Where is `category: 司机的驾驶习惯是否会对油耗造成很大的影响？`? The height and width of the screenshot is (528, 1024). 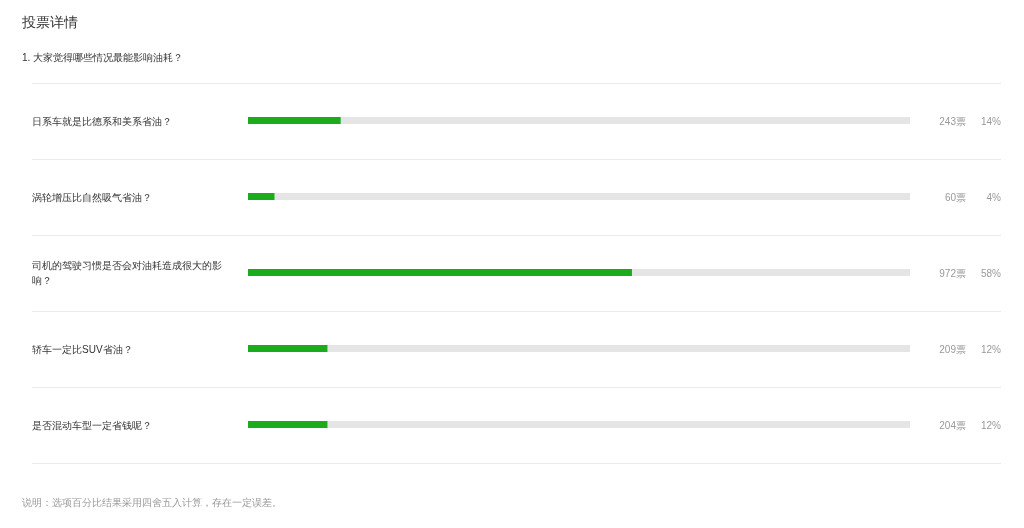 category: 司机的驾驶习惯是否会对油耗造成很大的影响？ is located at coordinates (127, 273).